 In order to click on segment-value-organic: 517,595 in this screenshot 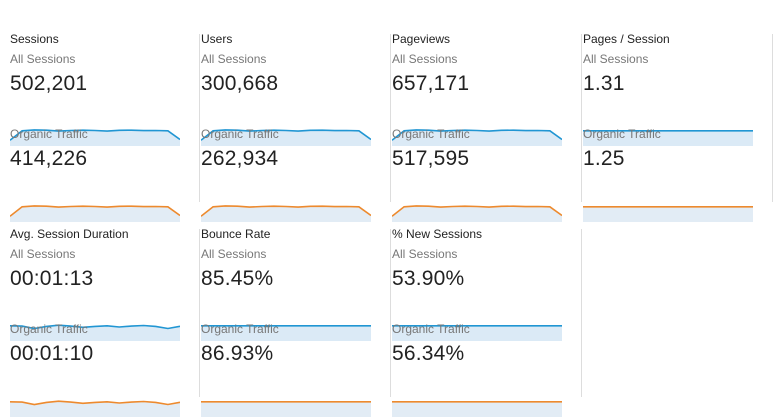, I will do `click(431, 158)`.